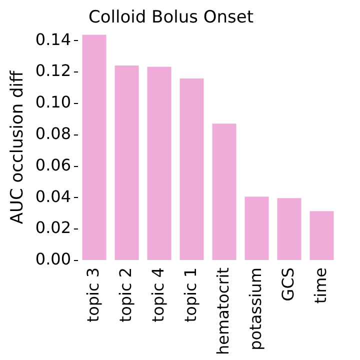 This screenshot has height=360, width=360. I want to click on x-tick-label: hematocrit, so click(222, 311).